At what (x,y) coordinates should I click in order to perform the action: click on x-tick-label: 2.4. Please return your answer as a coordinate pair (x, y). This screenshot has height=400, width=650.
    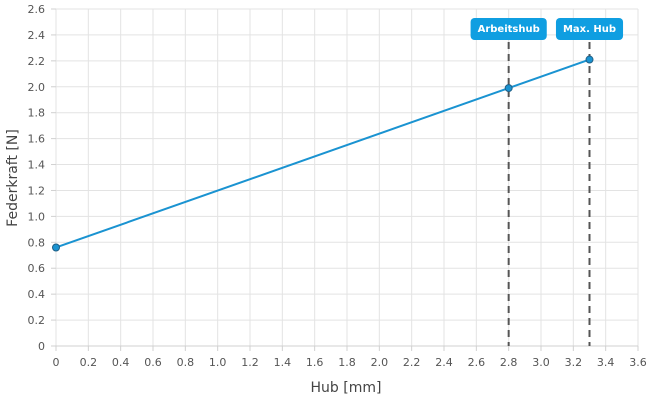
    Looking at the image, I should click on (444, 362).